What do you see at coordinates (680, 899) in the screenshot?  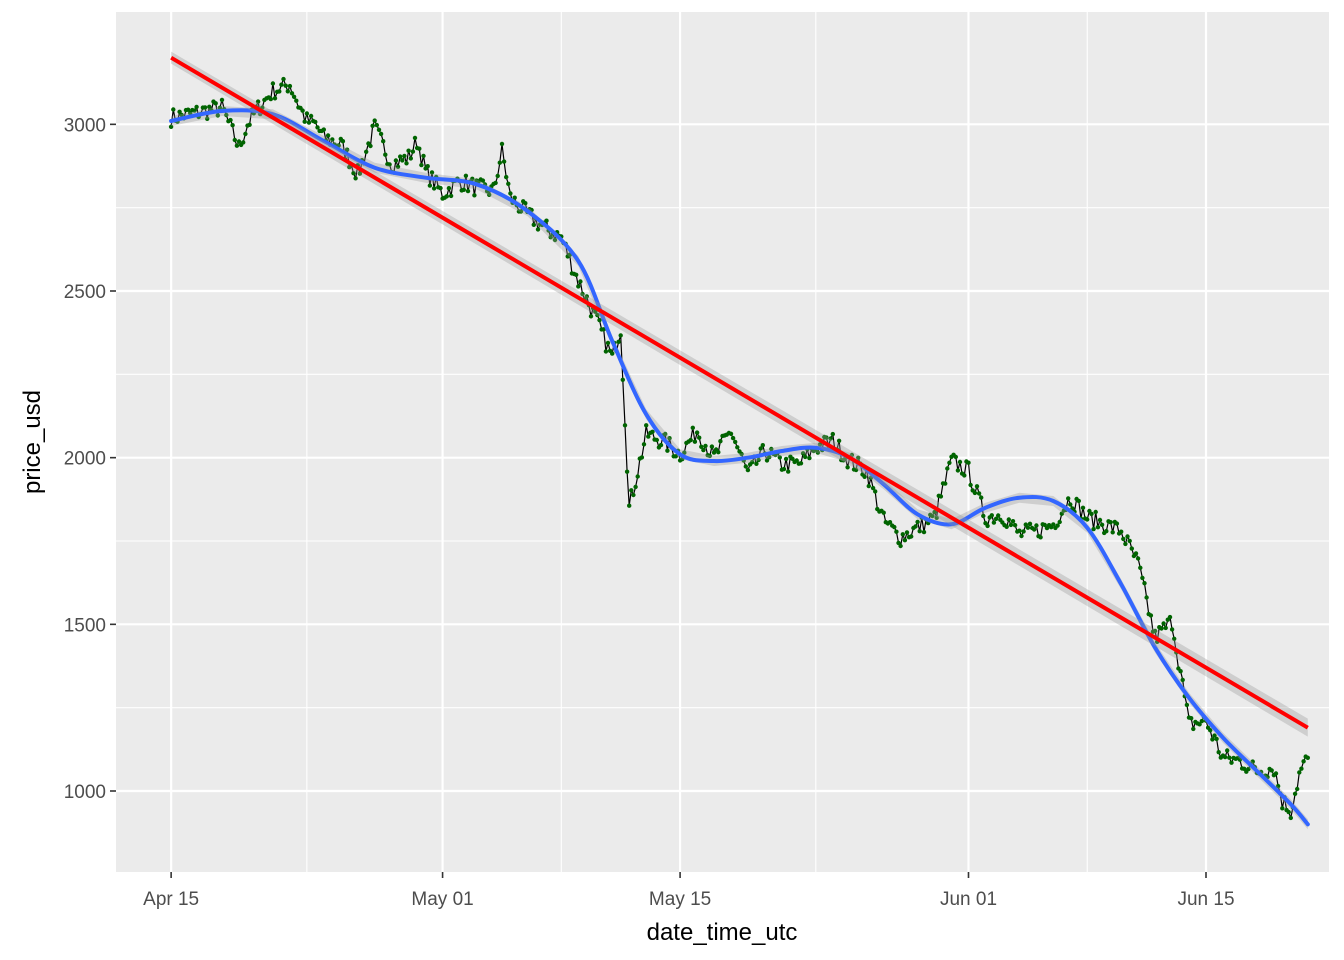 I see `x-tick-label: May 15` at bounding box center [680, 899].